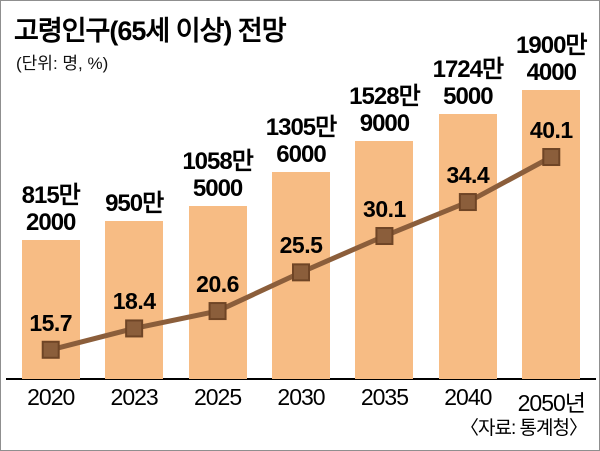  What do you see at coordinates (467, 246) in the screenshot?
I see `bar-2040` at bounding box center [467, 246].